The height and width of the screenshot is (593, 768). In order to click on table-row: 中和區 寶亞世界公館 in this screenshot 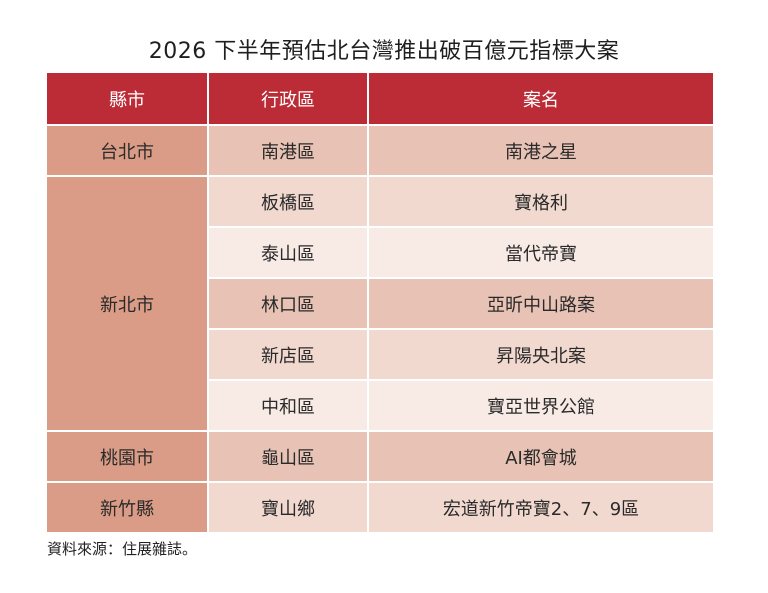, I will do `click(380, 404)`.